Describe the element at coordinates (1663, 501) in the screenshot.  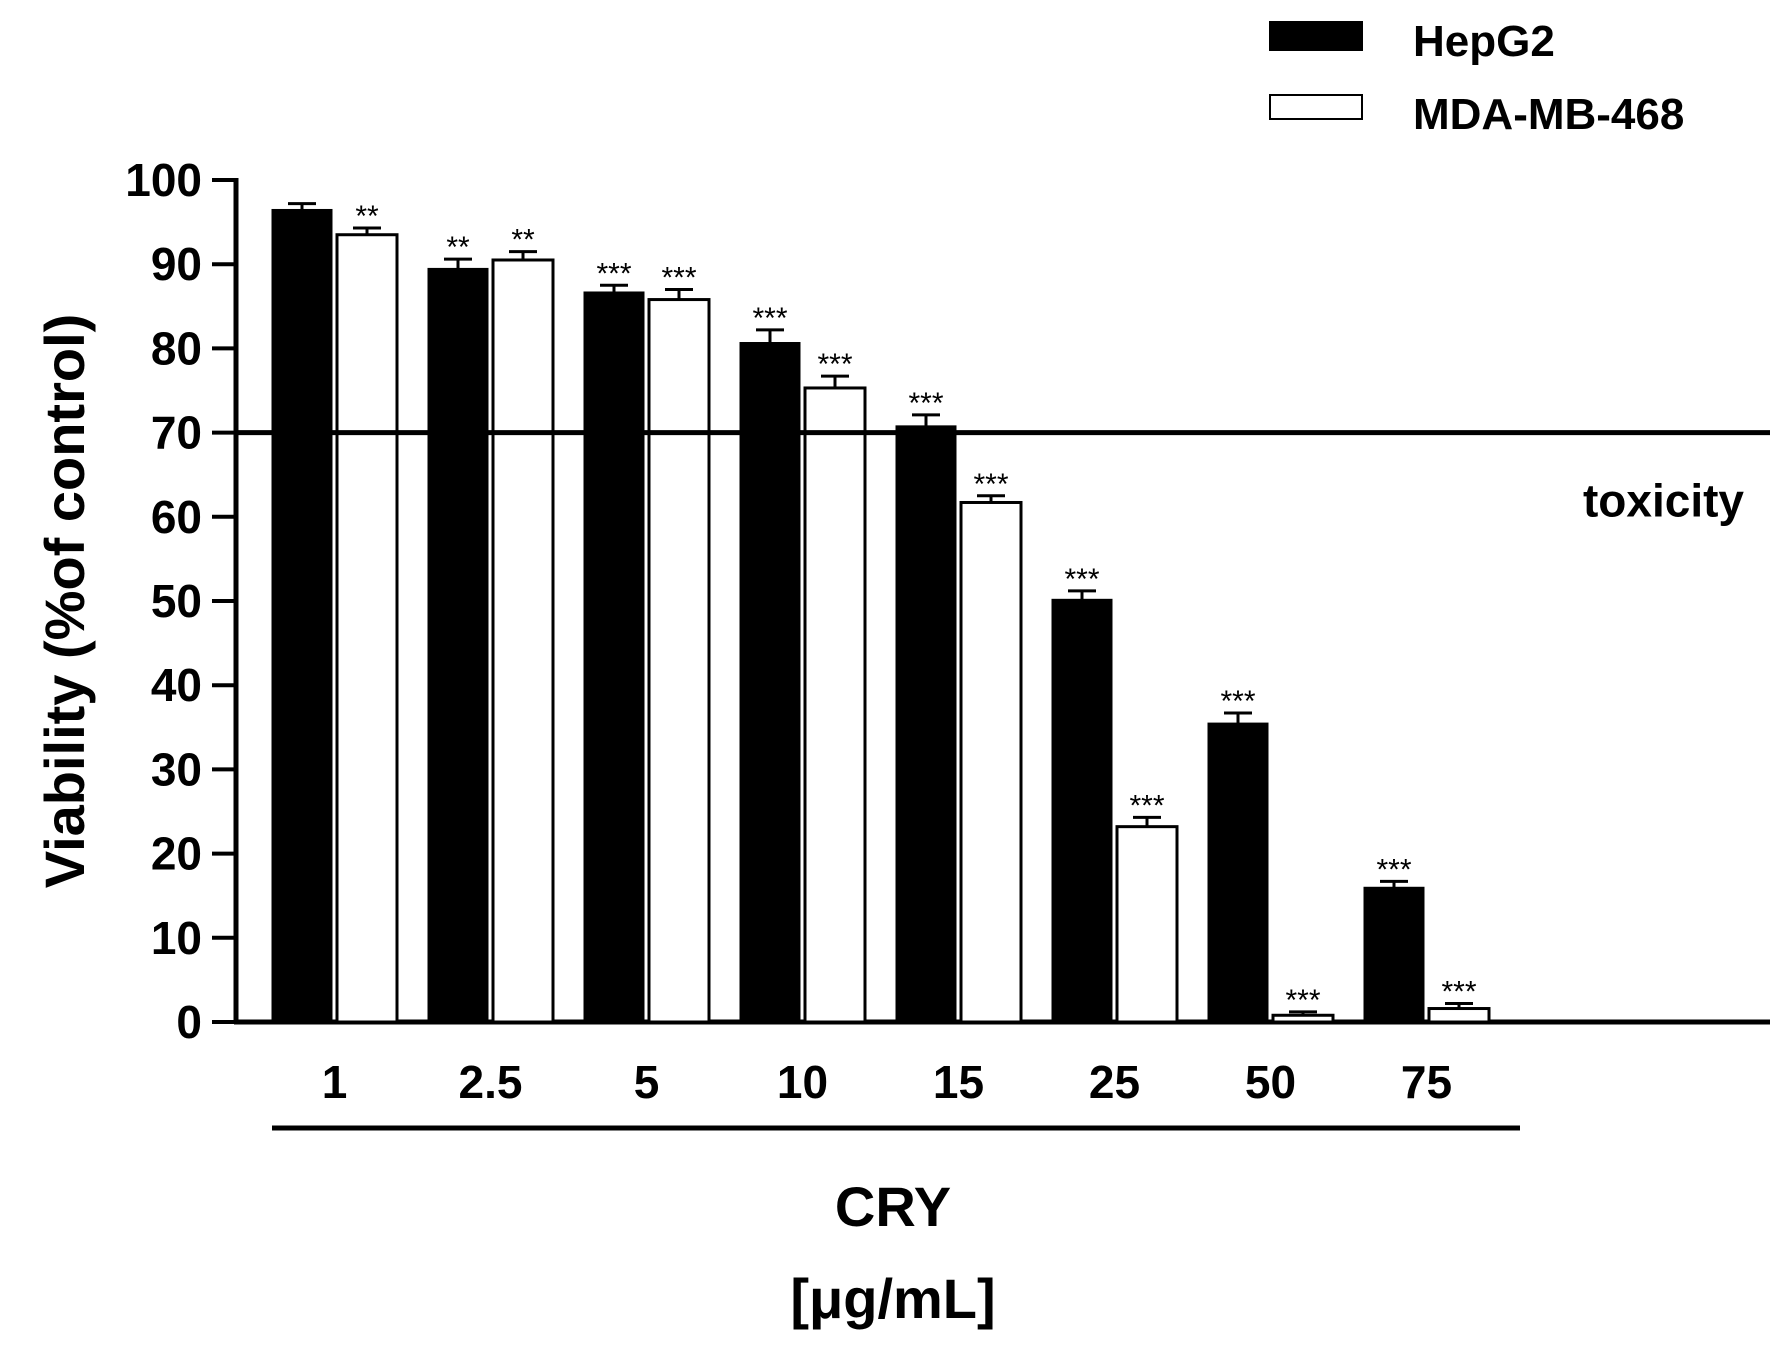
I see `toxicity-label: toxicity` at that location.